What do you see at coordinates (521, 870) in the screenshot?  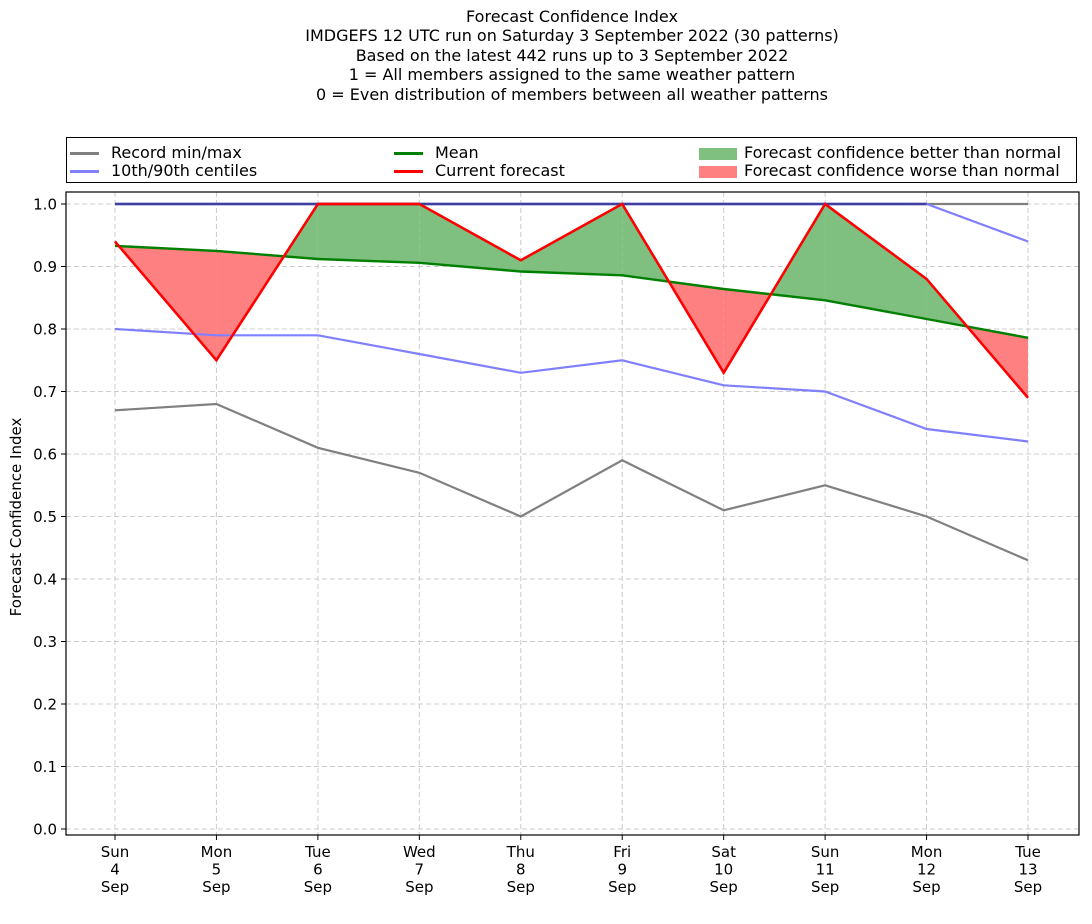 I see `x-tick-label: 8` at bounding box center [521, 870].